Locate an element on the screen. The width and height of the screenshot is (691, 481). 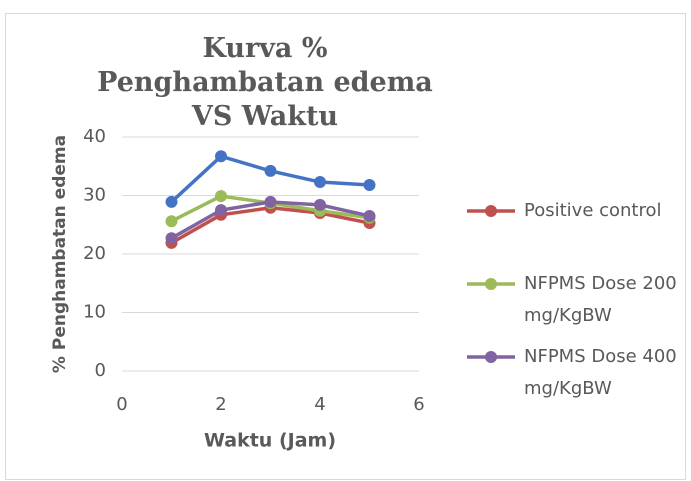
x-tick-label: 4 is located at coordinates (319, 404).